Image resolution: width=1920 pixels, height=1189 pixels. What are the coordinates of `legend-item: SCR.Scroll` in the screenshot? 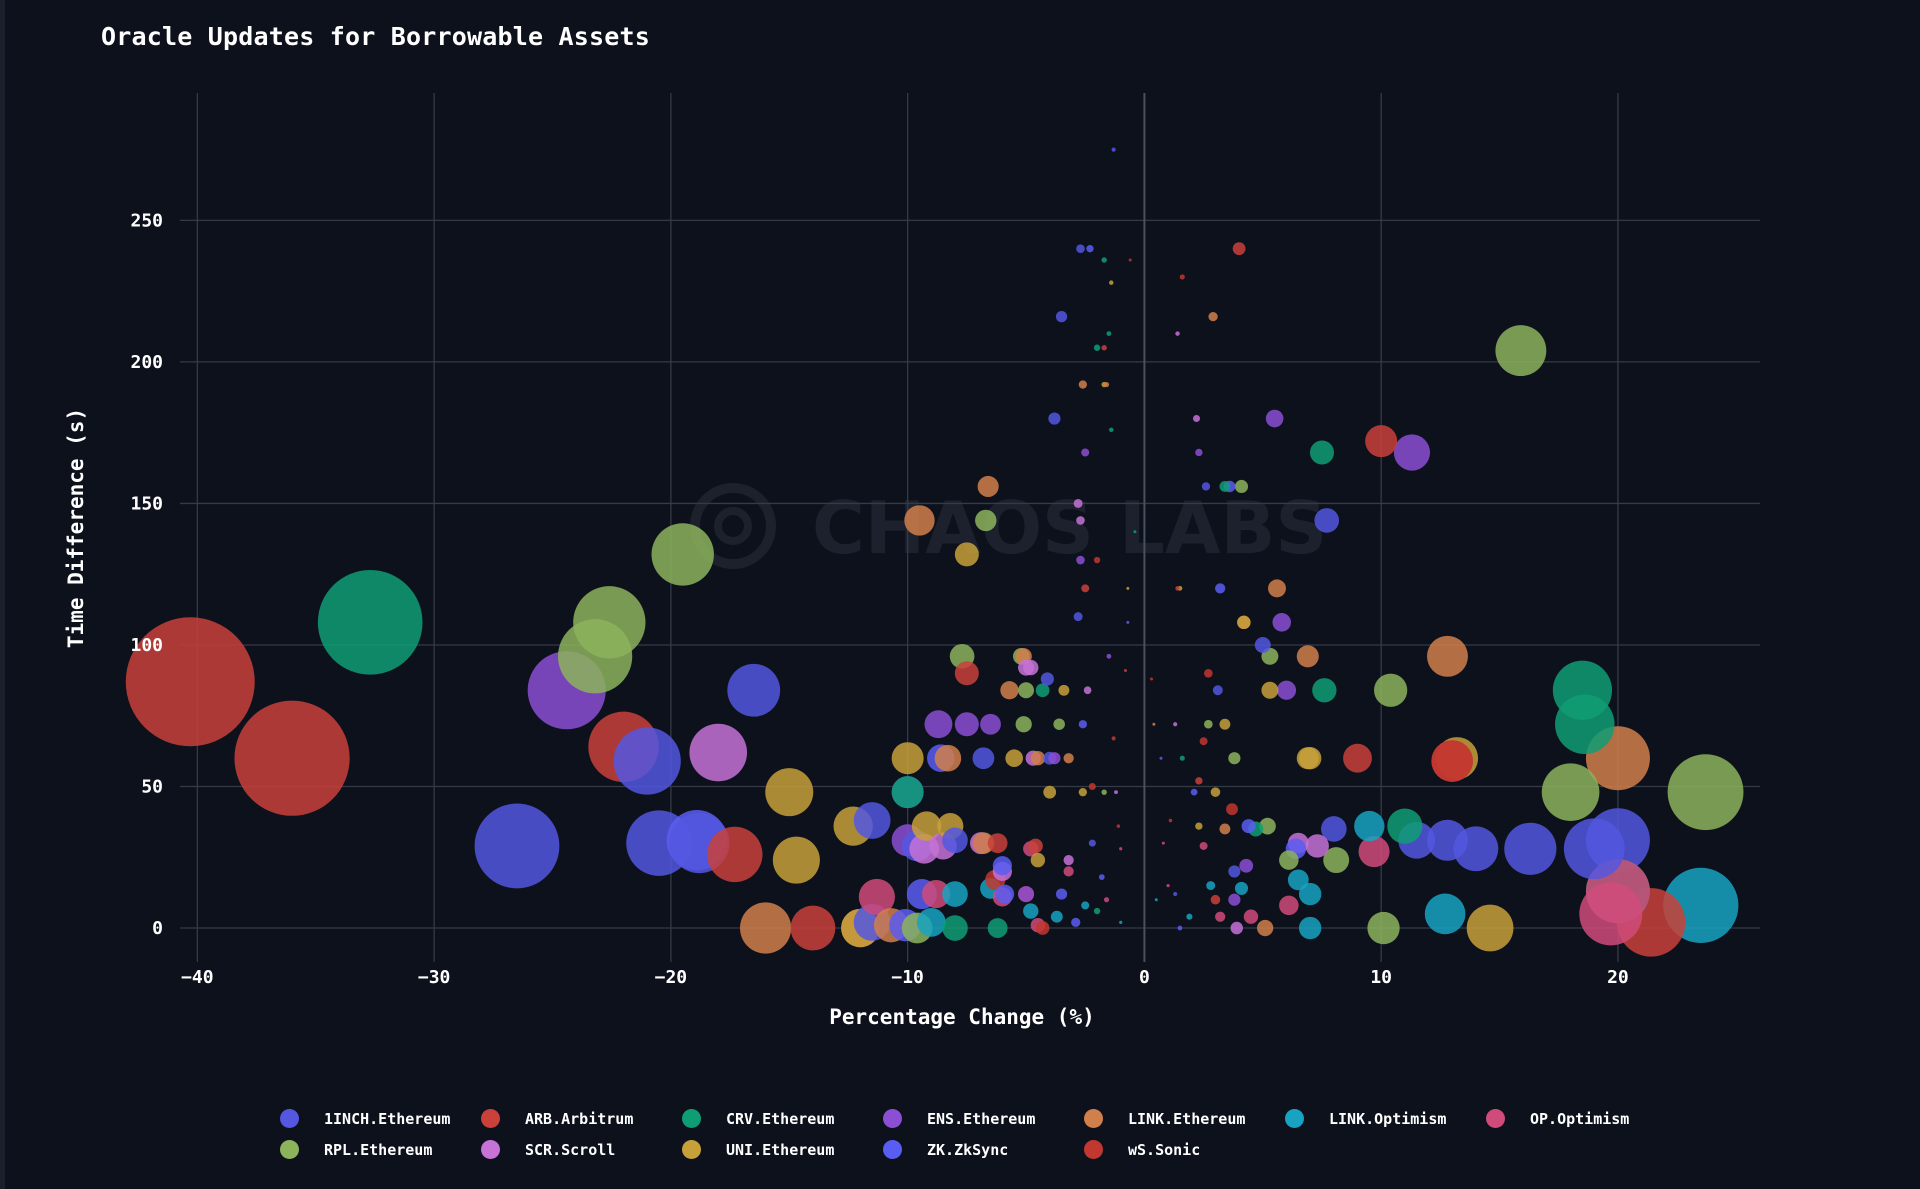 It's located at (581, 1149).